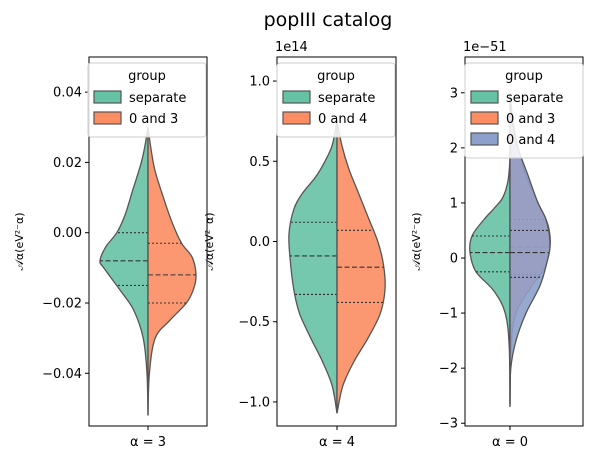 The height and width of the screenshot is (461, 594). Describe the element at coordinates (448, 369) in the screenshot. I see `y-tick-label: −2` at that location.